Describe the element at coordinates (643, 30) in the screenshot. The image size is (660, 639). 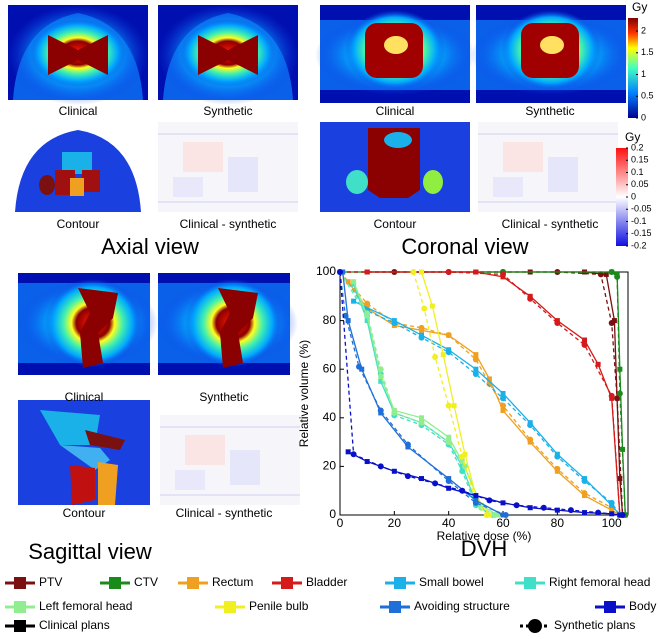
I see `colorbar-tick-label: 2` at that location.